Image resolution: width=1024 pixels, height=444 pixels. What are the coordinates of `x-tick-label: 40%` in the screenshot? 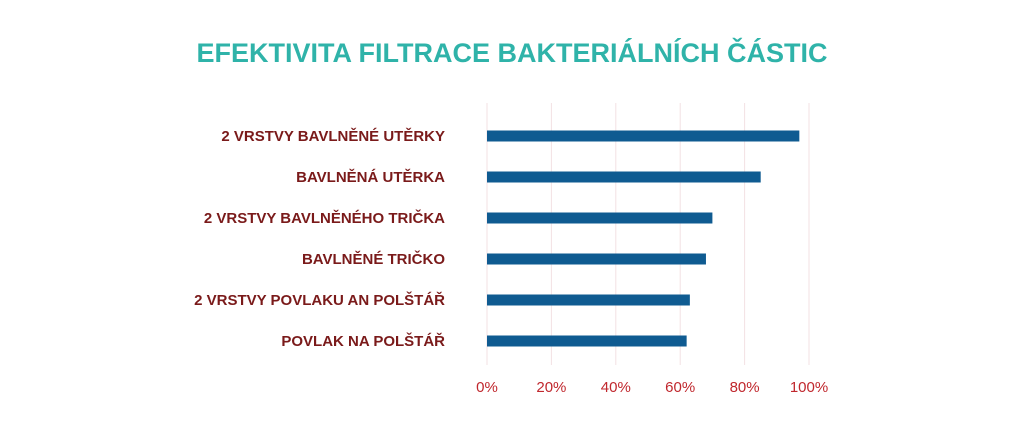 It's located at (616, 387).